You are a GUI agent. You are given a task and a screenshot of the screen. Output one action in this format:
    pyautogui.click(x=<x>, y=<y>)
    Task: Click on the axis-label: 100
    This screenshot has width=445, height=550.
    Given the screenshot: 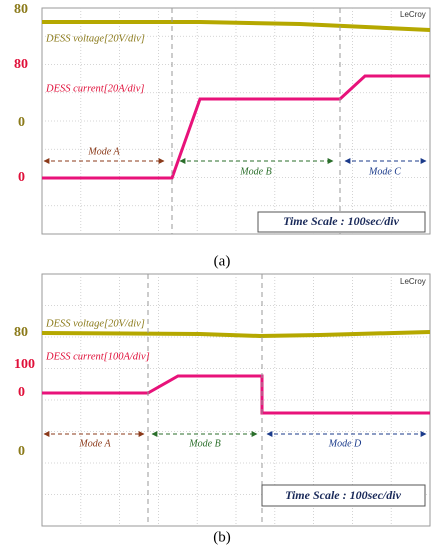 What is the action you would take?
    pyautogui.click(x=24, y=364)
    